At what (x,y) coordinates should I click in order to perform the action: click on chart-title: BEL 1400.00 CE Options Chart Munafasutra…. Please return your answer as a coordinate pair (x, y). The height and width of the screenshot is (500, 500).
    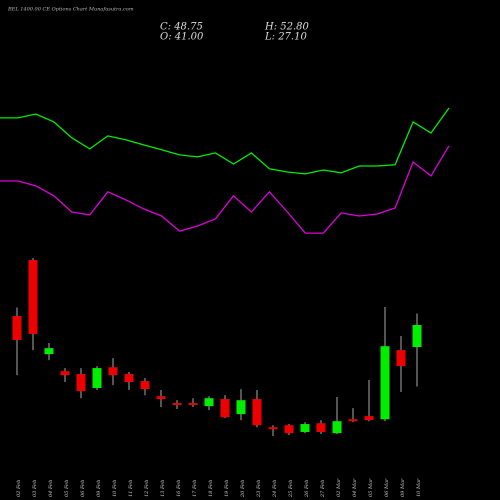
    Looking at the image, I should click on (70, 10).